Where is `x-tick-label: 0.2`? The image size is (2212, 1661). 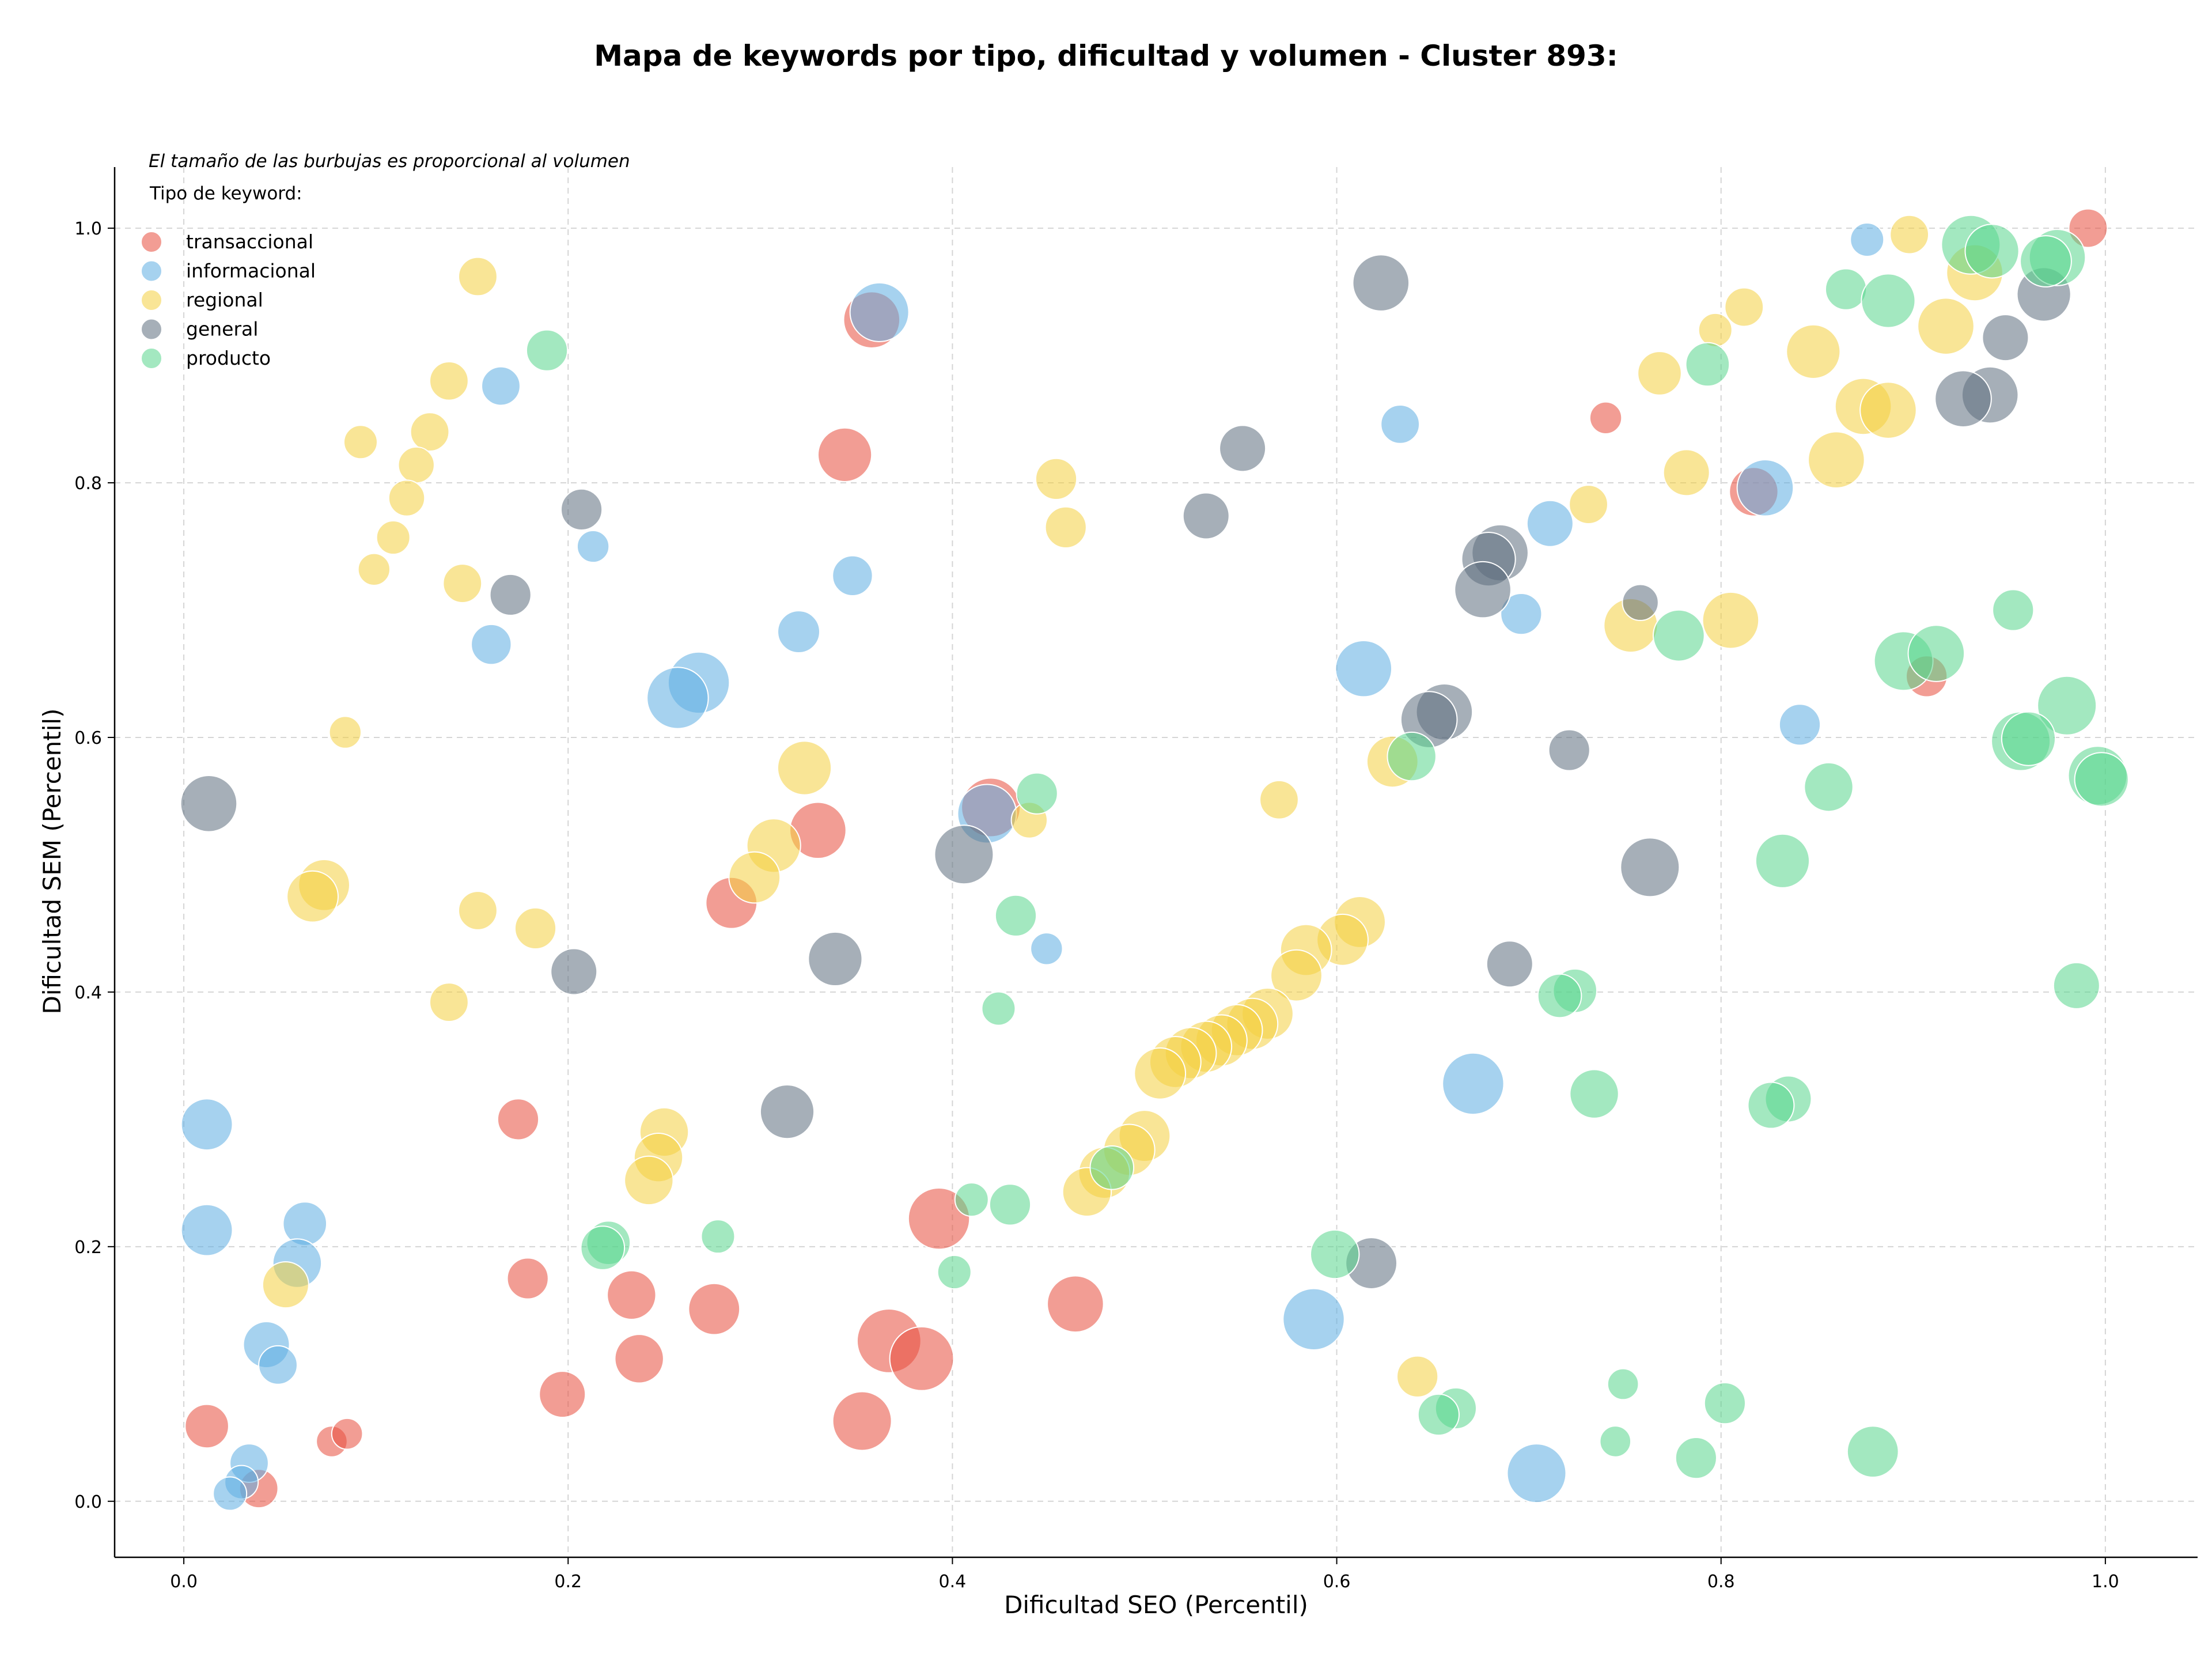 x-tick-label: 0.2 is located at coordinates (568, 1582).